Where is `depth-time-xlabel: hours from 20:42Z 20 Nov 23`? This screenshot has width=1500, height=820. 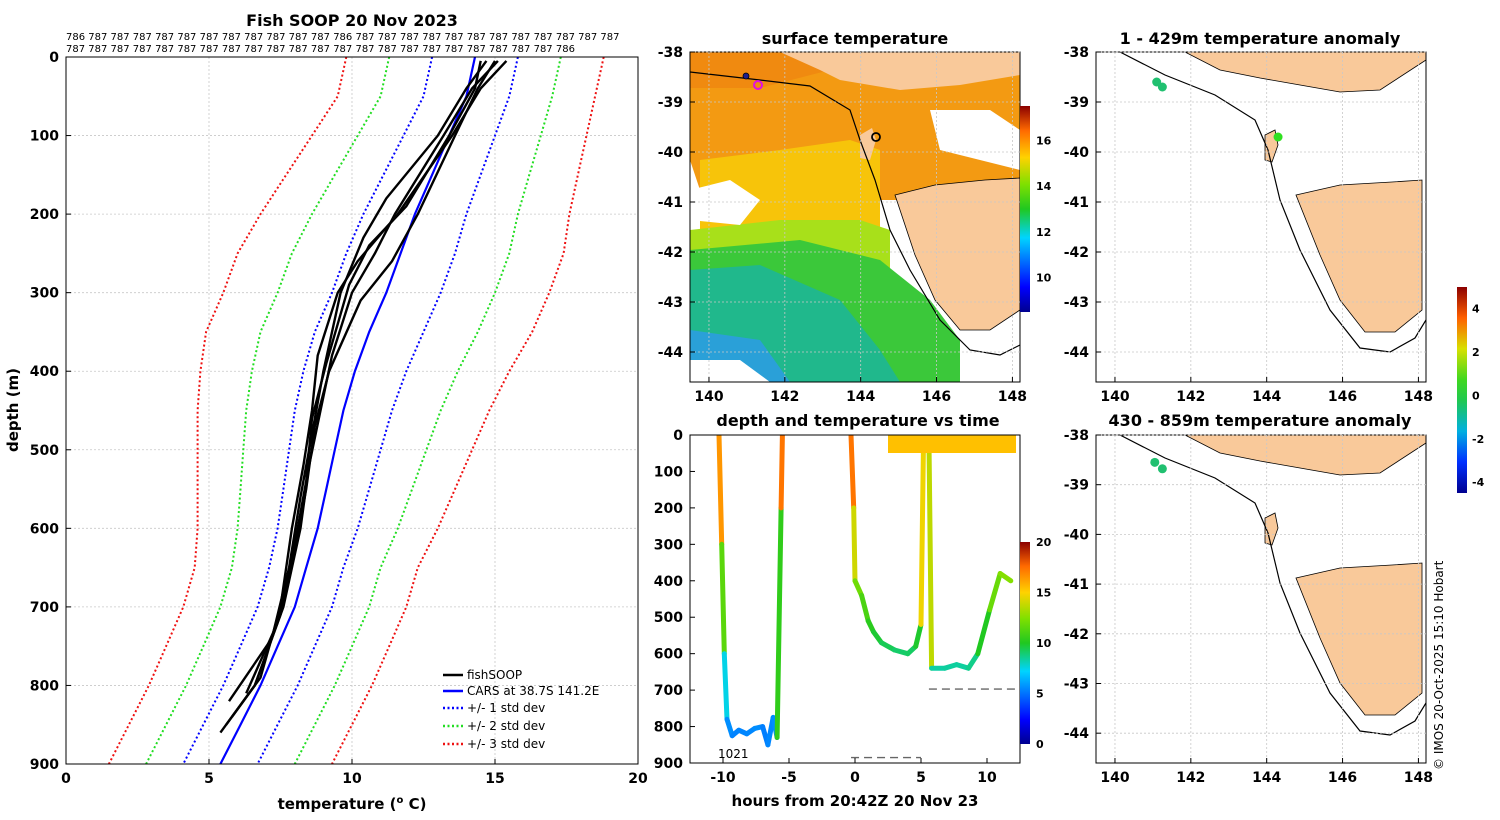
depth-time-xlabel: hours from 20:42Z 20 Nov 23 is located at coordinates (855, 801).